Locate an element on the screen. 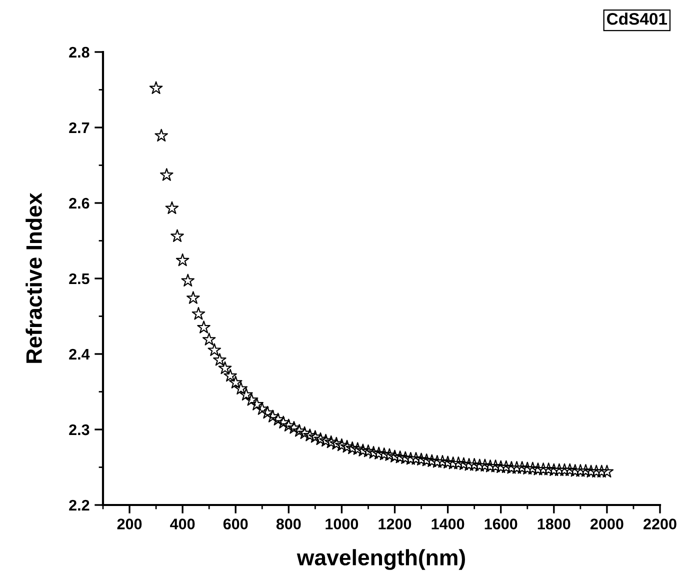  text: CdS401 is located at coordinates (637, 18).